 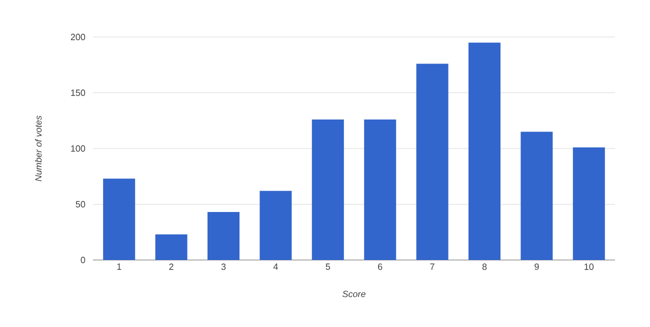 What do you see at coordinates (78, 93) in the screenshot?
I see `y-tick-label: 150` at bounding box center [78, 93].